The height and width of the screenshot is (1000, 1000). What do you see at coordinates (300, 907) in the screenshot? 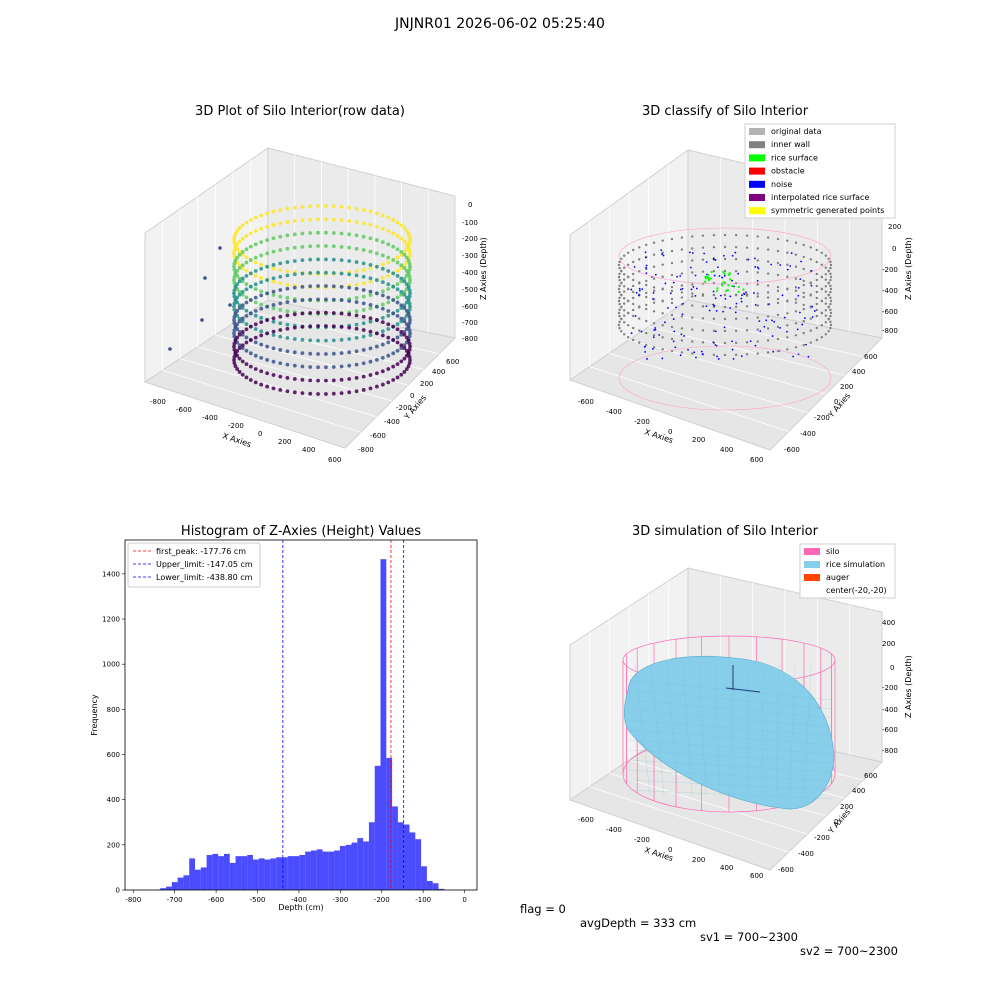
I see `histogram-xlabel: Depth (cm)` at bounding box center [300, 907].